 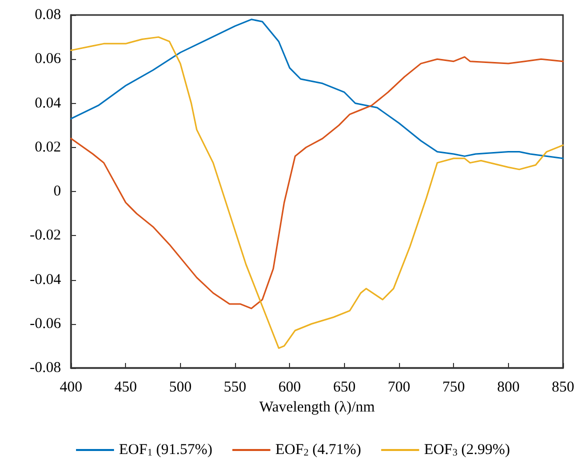 I want to click on x-tick-label: 500, so click(x=180, y=388).